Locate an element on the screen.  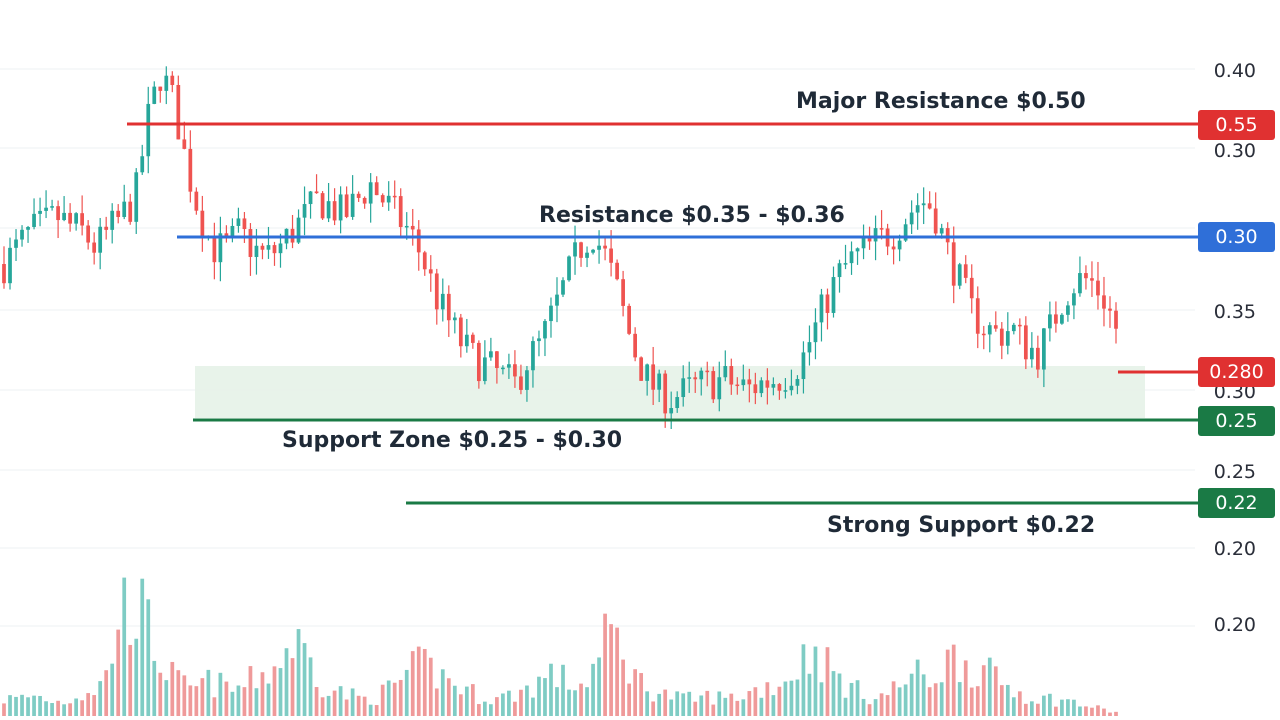
major-resistance-label: Major Resistance $0.50 is located at coordinates (941, 101).